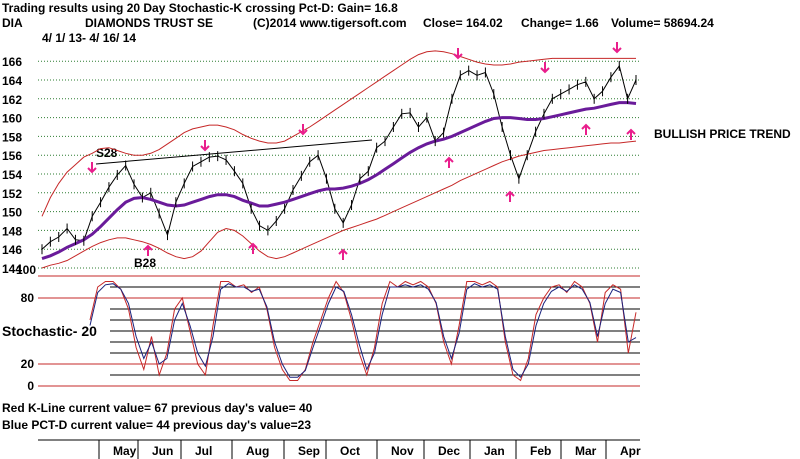  I want to click on price-tick-label: 156, so click(12, 156).